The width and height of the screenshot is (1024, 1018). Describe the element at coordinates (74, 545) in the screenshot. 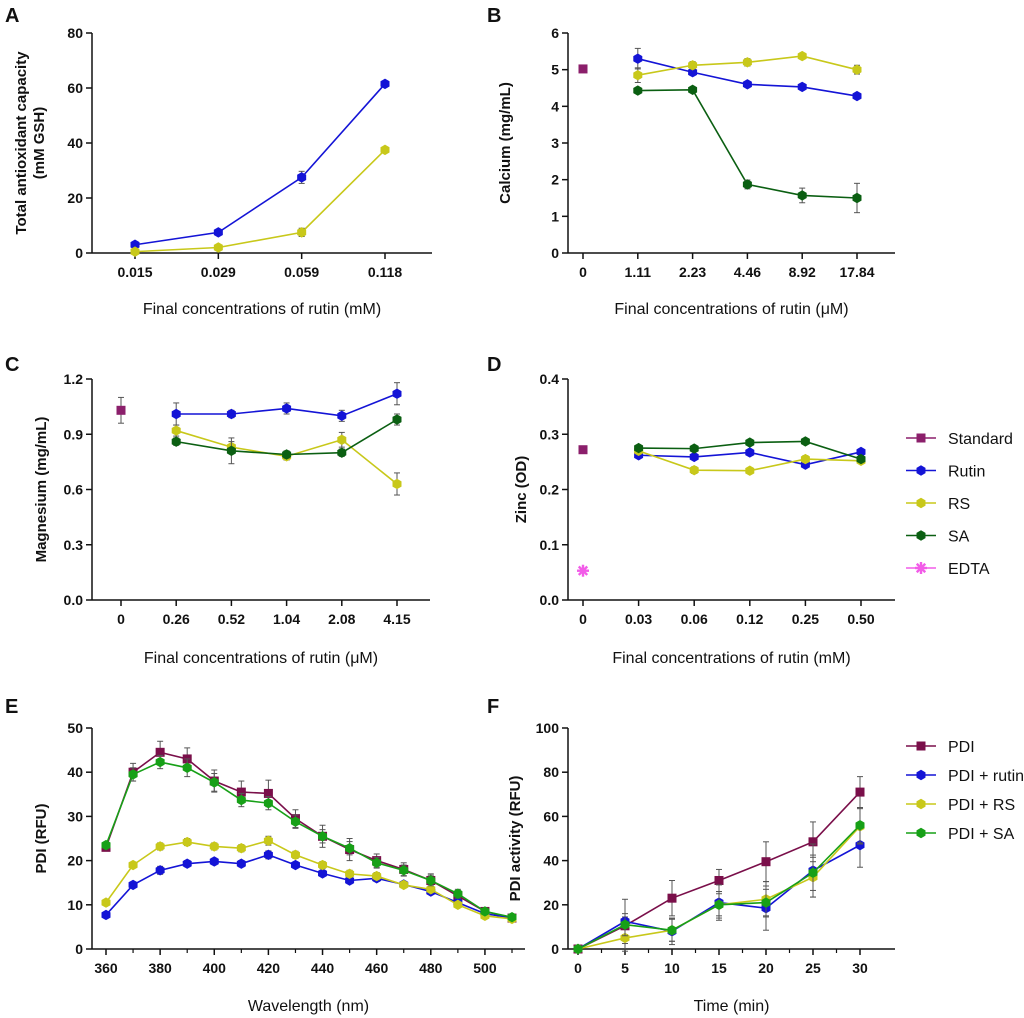

I see `y-tick-label: 0.3` at that location.